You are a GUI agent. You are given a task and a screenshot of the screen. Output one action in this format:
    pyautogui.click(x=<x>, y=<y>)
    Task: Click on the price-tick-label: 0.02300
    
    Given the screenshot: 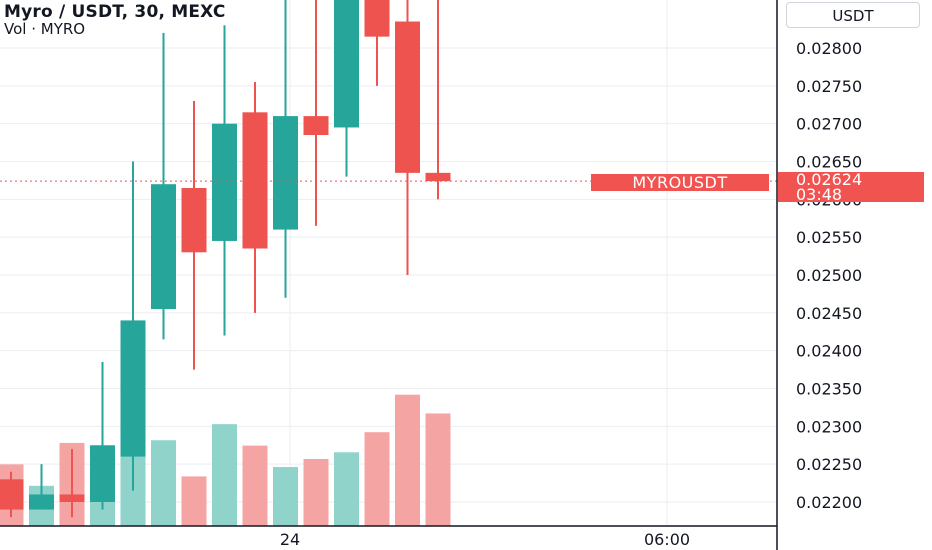 What is the action you would take?
    pyautogui.click(x=829, y=426)
    